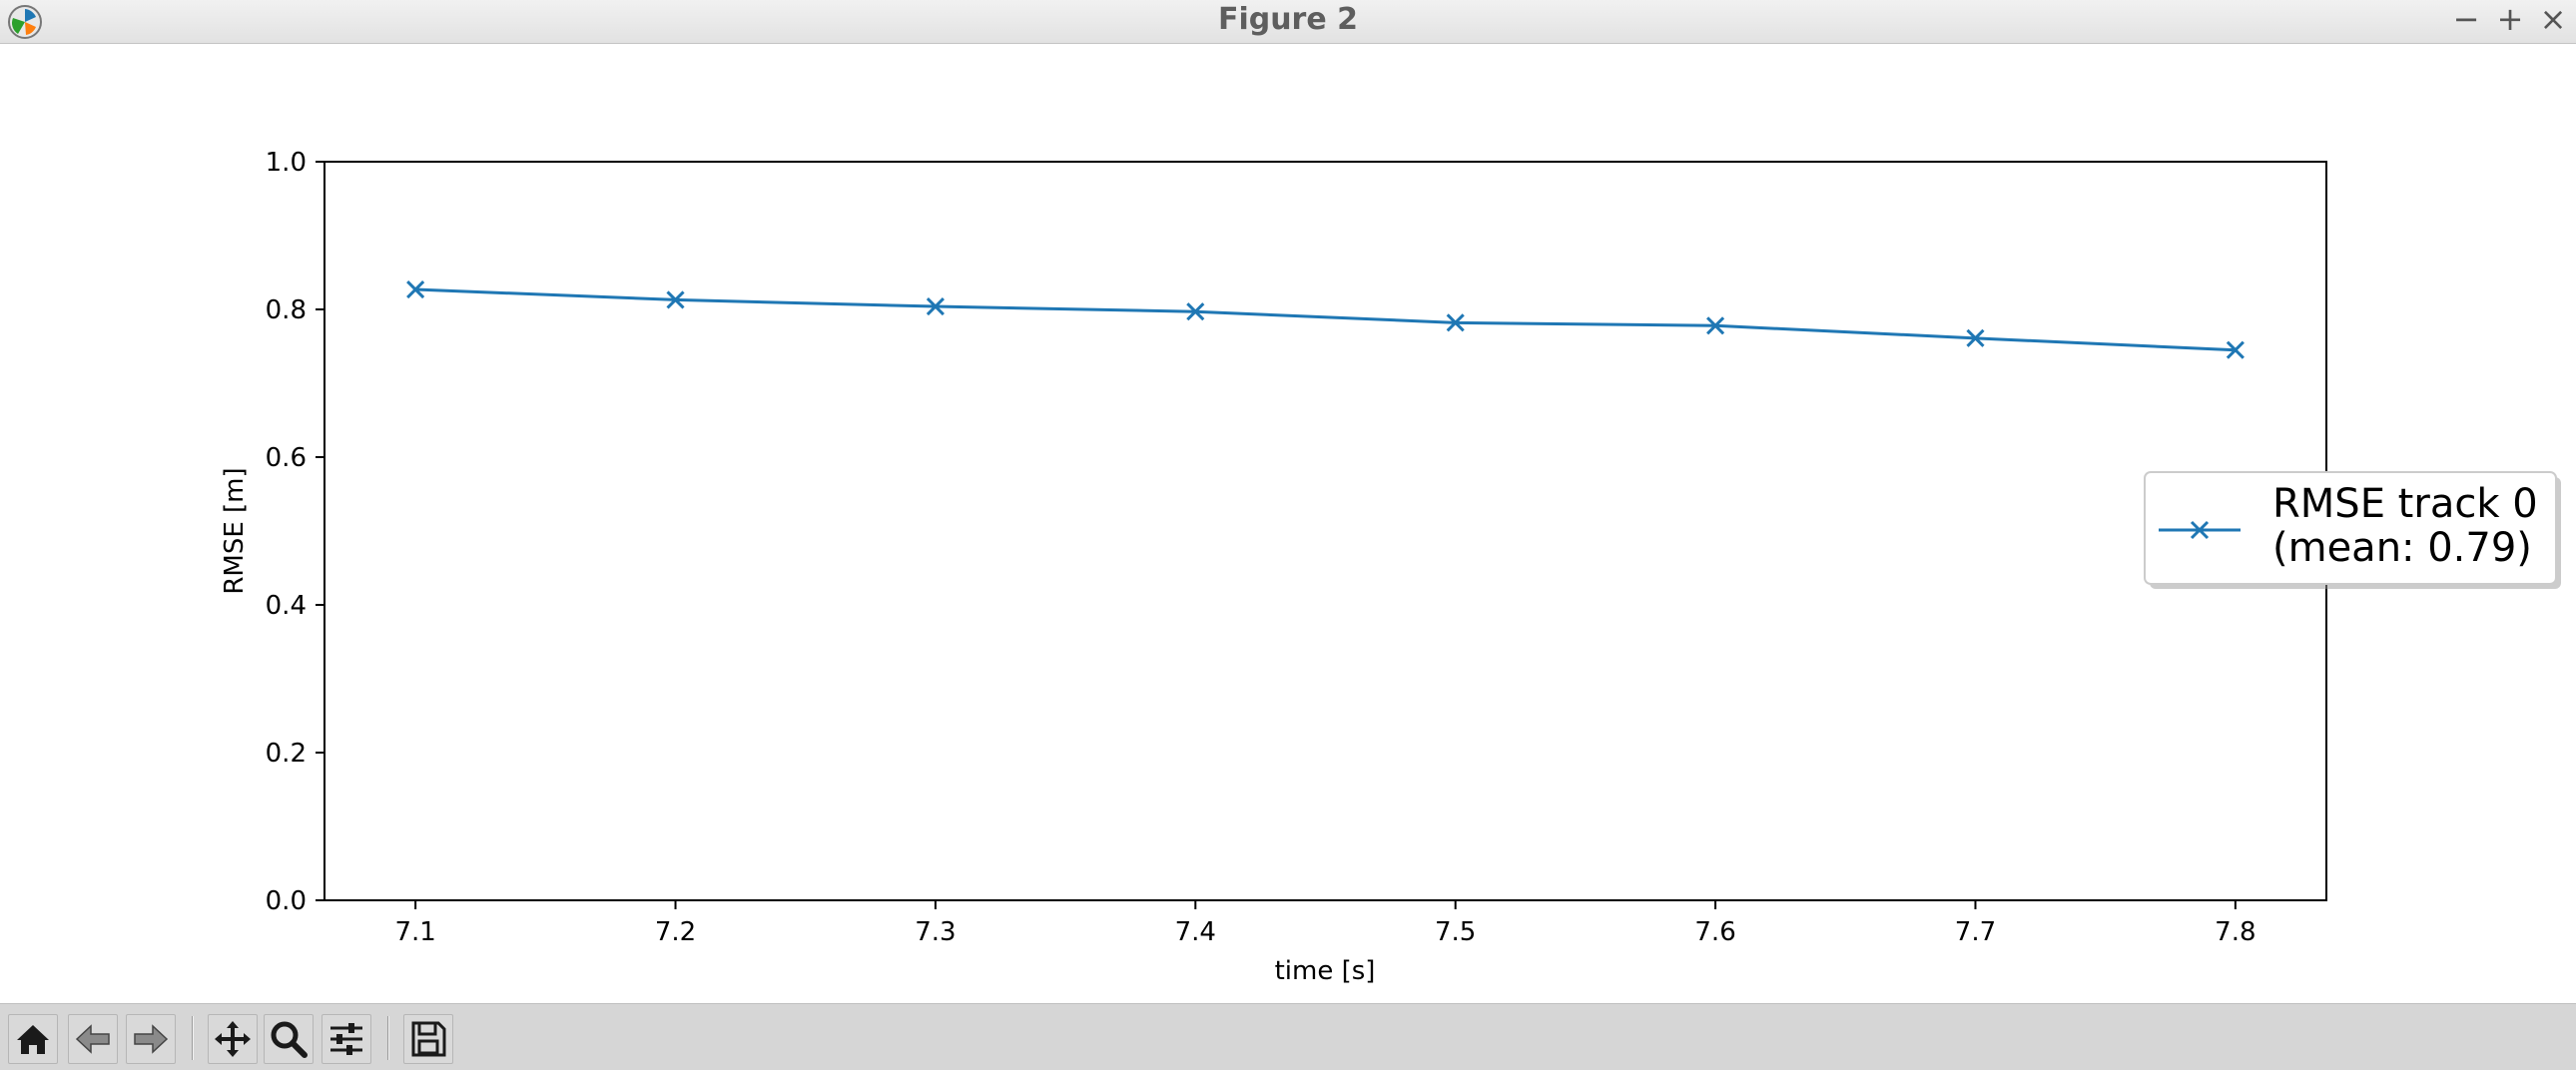 The height and width of the screenshot is (1070, 2576). Describe the element at coordinates (2405, 504) in the screenshot. I see `legend-label-line-1: RMSE track 0` at that location.